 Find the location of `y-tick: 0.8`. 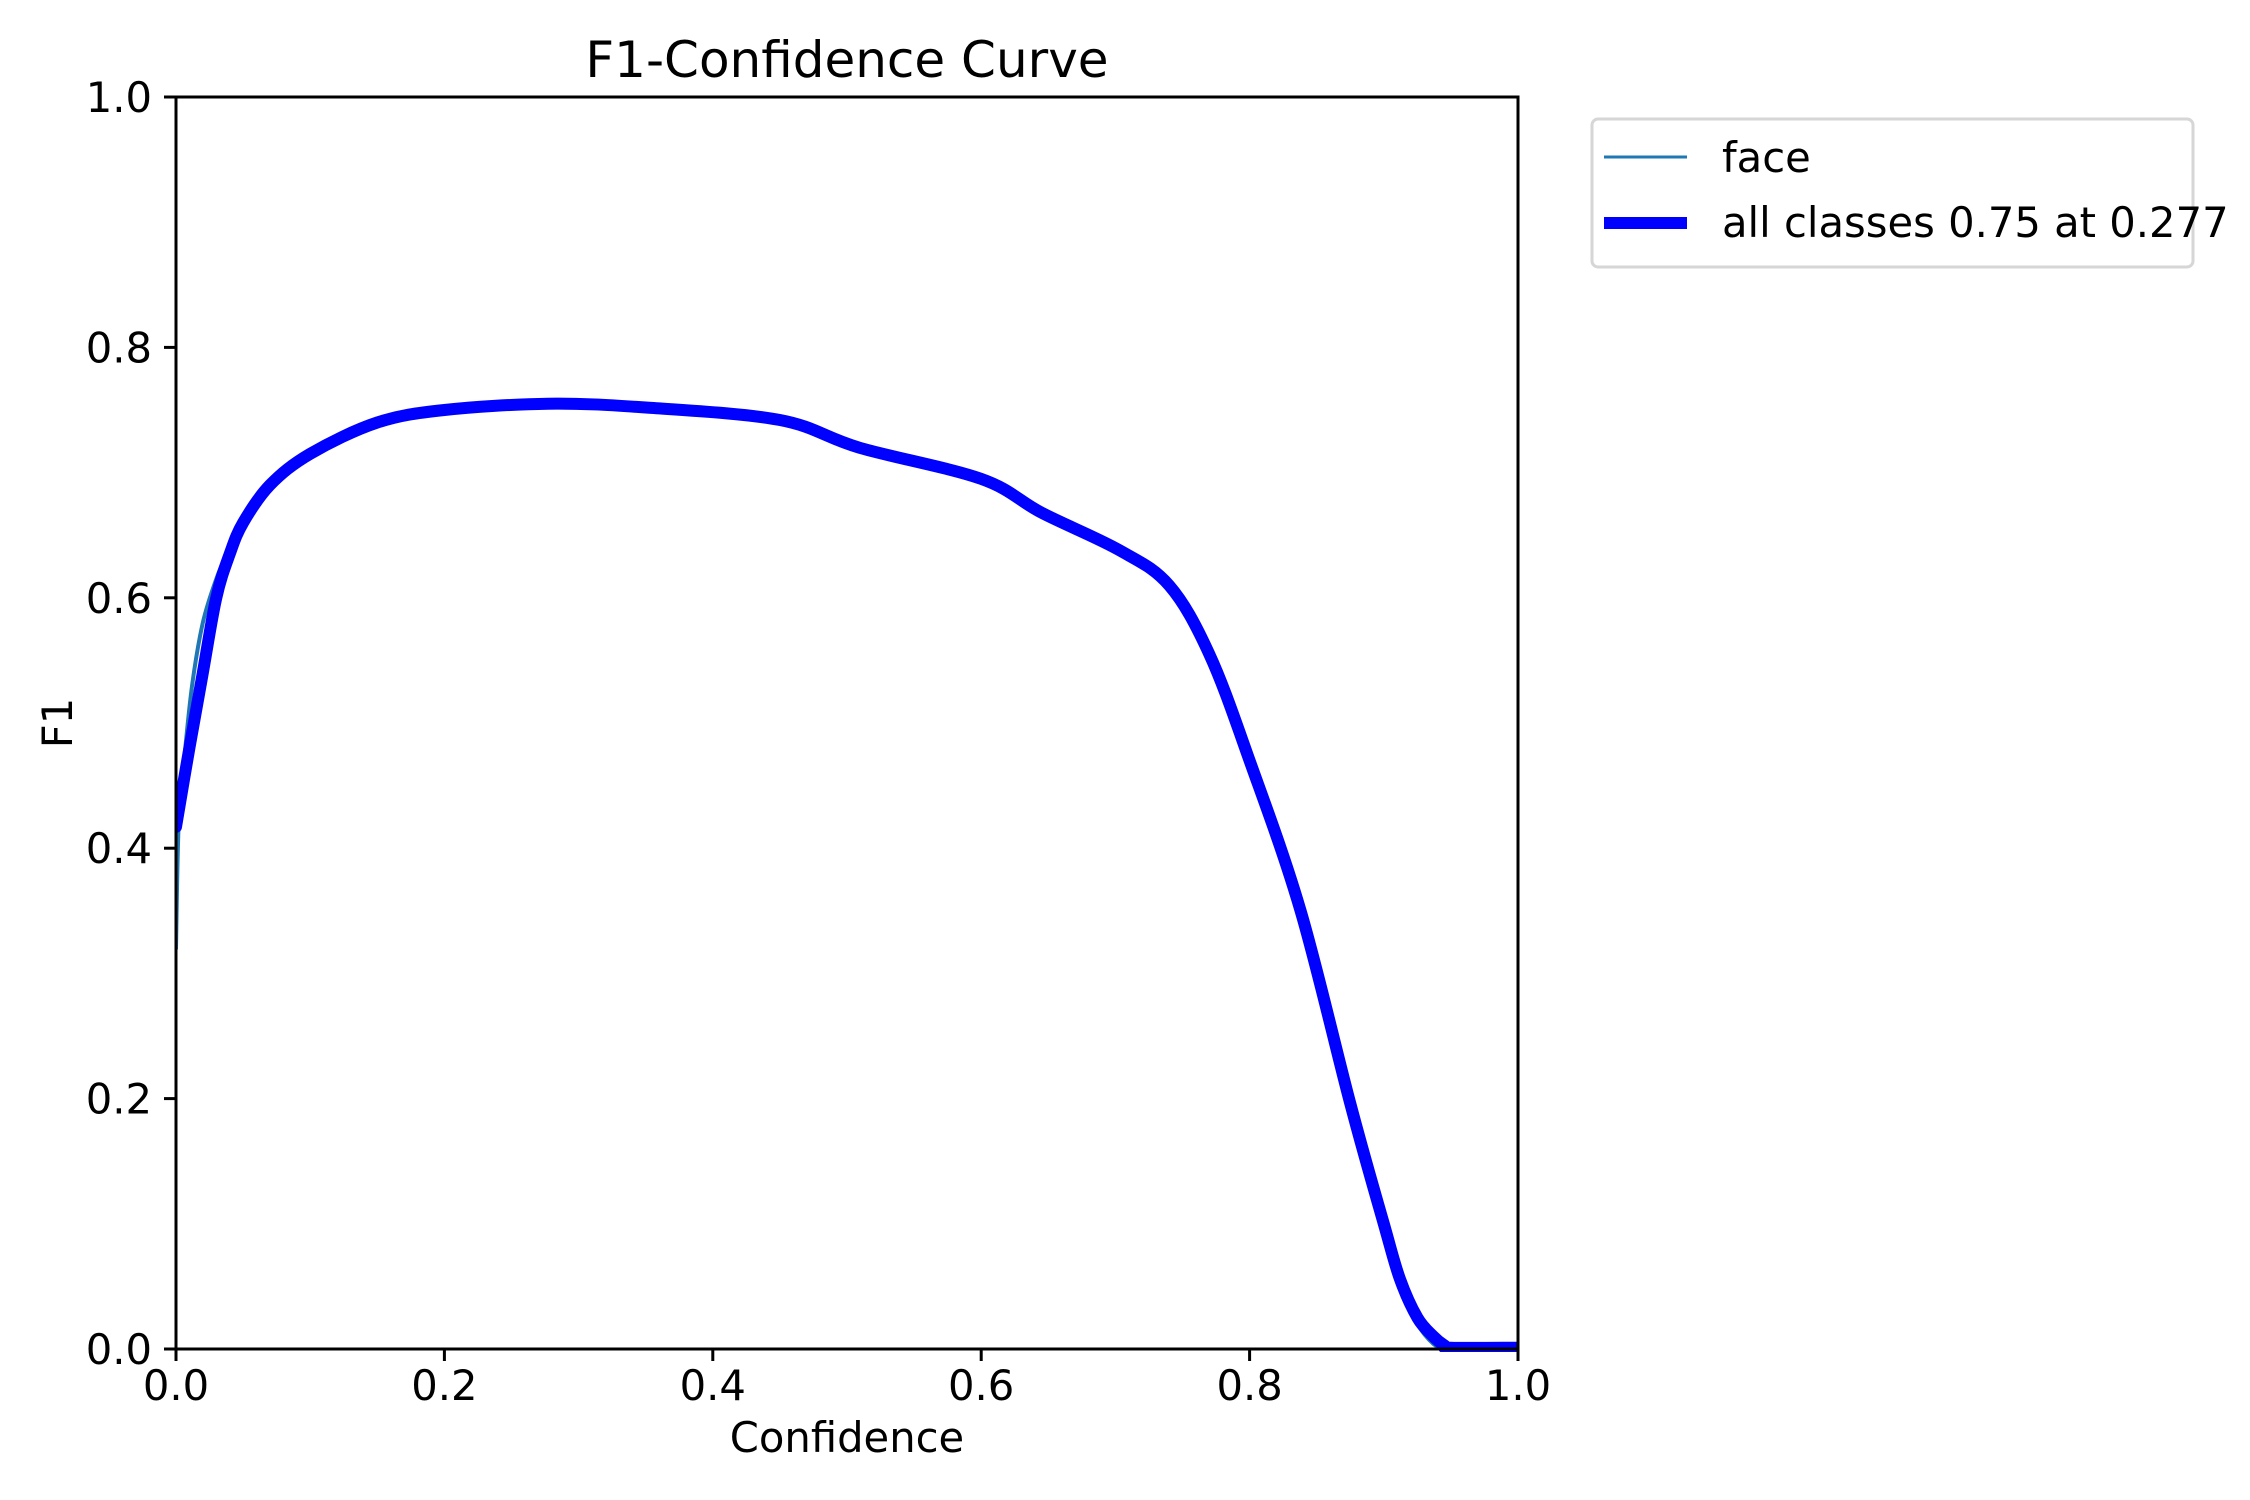

y-tick: 0.8 is located at coordinates (131, 347).